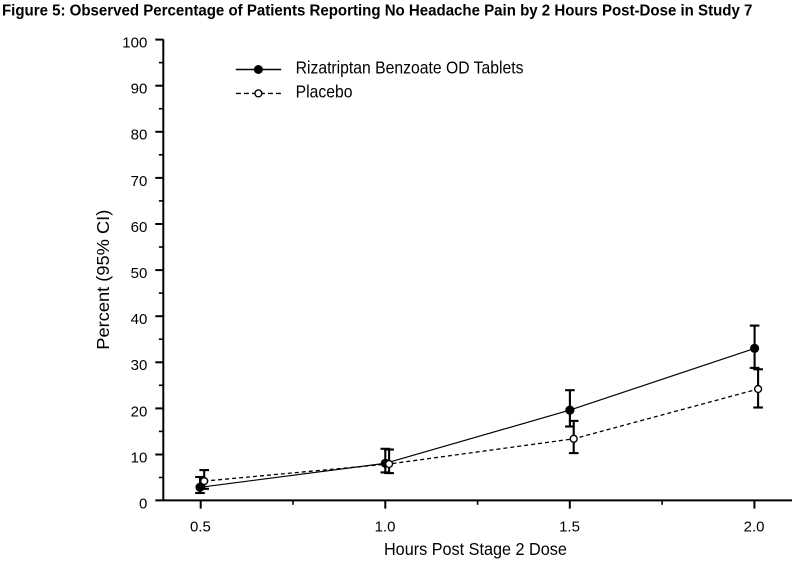 The image size is (798, 562). I want to click on svg-text: 0.5, so click(200, 526).